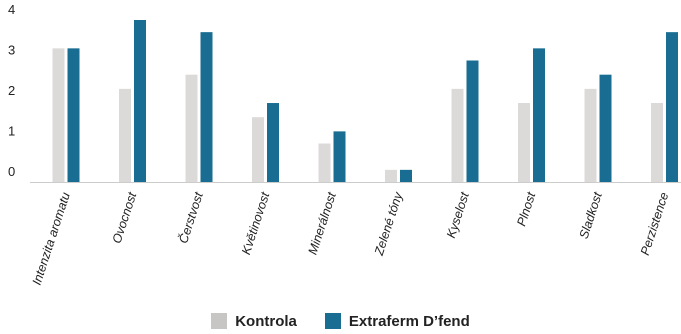 This screenshot has height=334, width=681. I want to click on y-axis: 0 1 2 3 4, so click(11, 90).